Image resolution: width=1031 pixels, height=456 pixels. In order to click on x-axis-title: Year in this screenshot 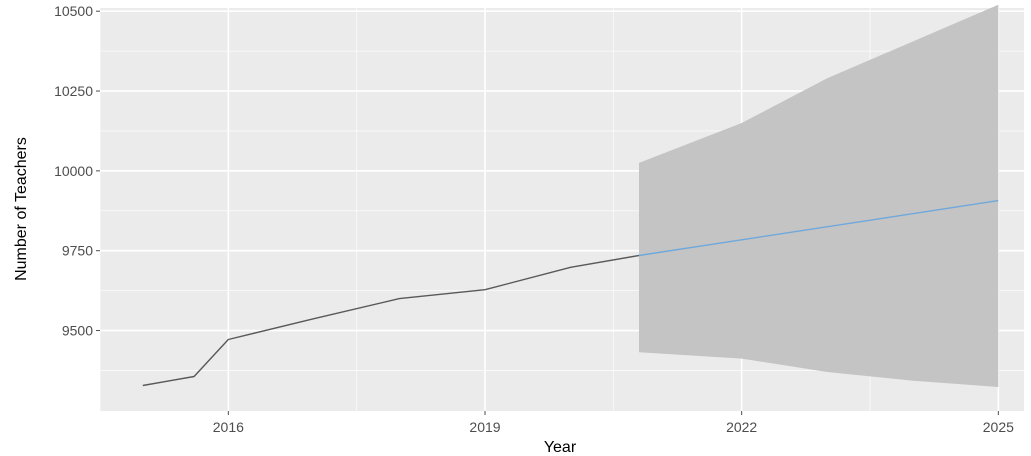, I will do `click(560, 447)`.